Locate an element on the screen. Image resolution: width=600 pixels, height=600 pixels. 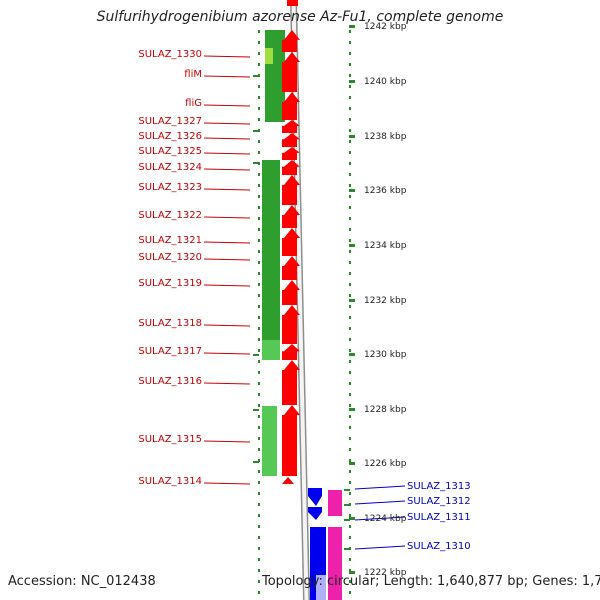
gene-label: SULAZ_1320 is located at coordinates (170, 257).